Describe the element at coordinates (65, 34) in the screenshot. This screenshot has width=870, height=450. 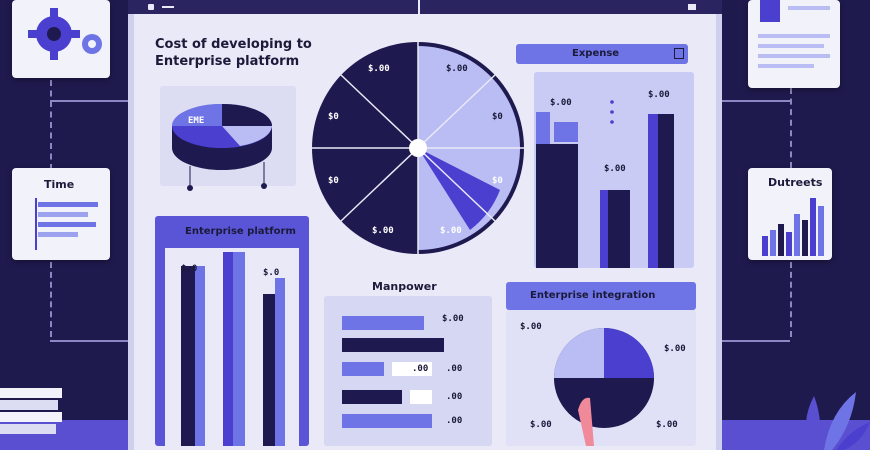
I see `gear-icon` at that location.